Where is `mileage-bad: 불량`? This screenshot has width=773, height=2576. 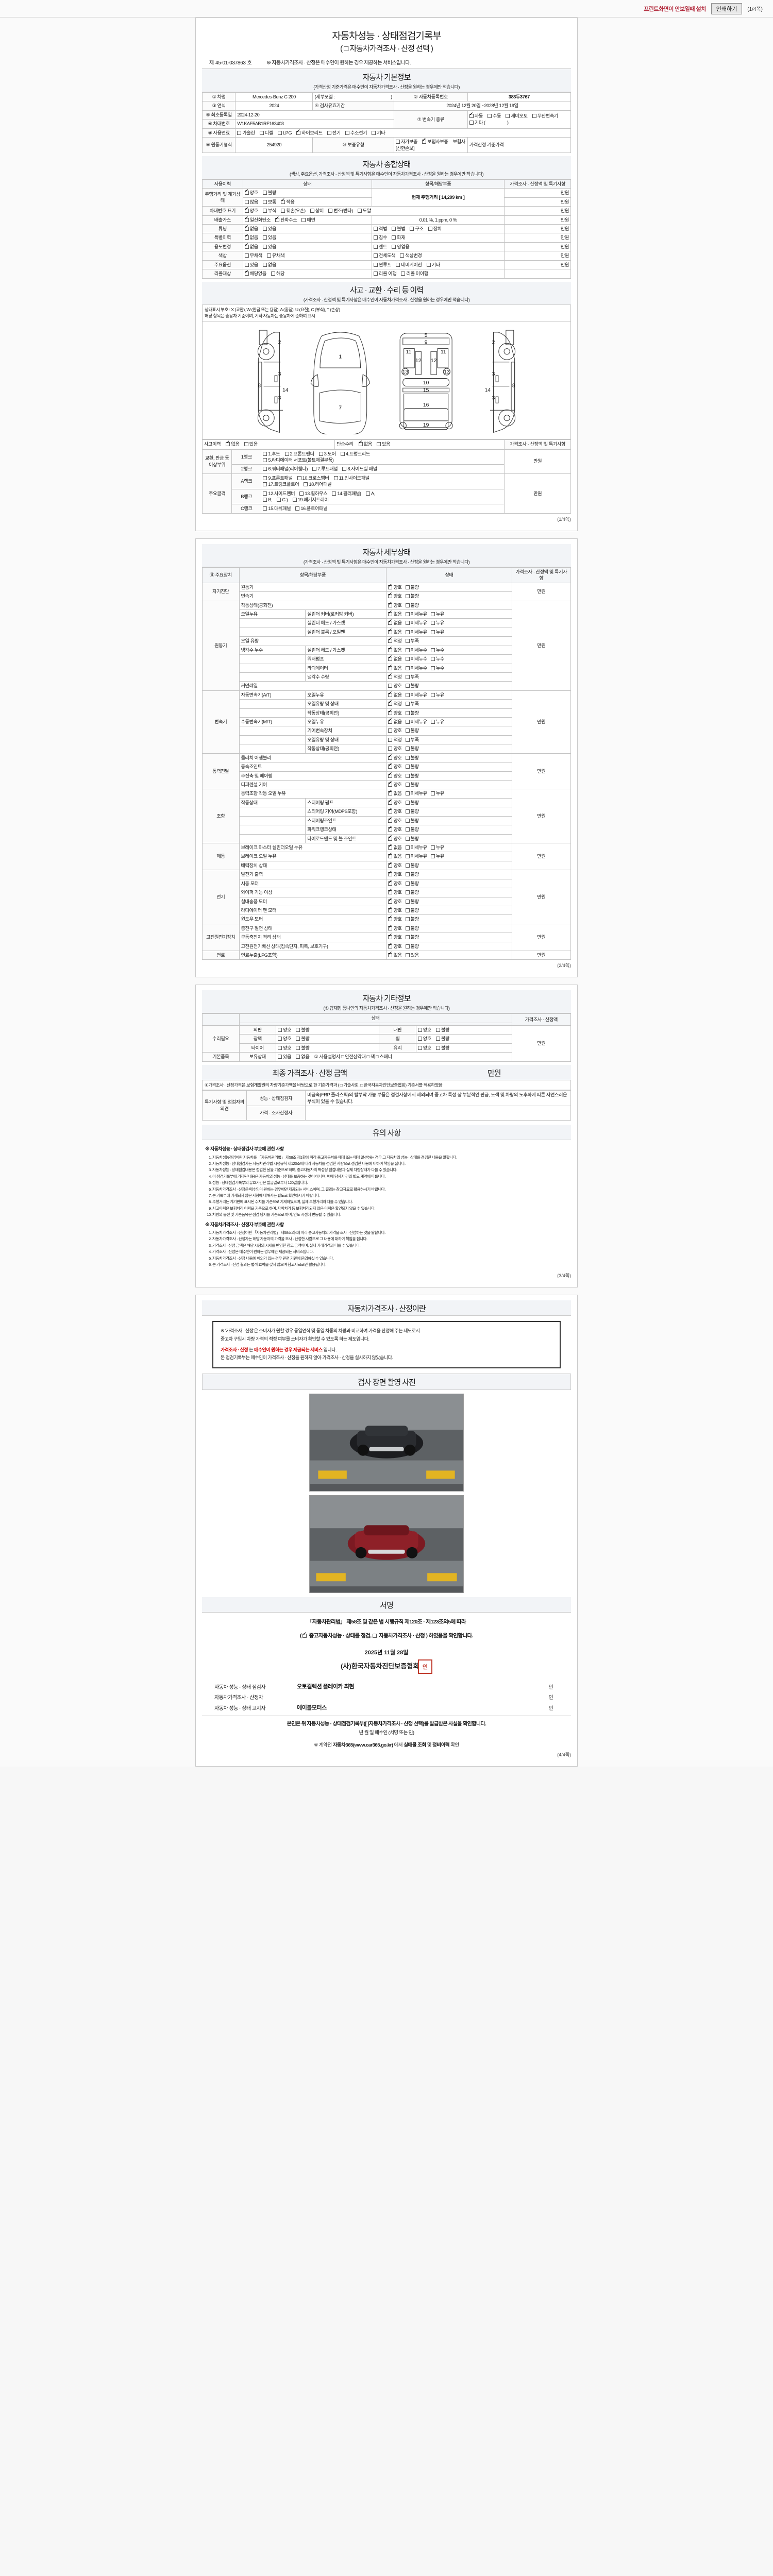
mileage-bad: 불량 is located at coordinates (269, 193).